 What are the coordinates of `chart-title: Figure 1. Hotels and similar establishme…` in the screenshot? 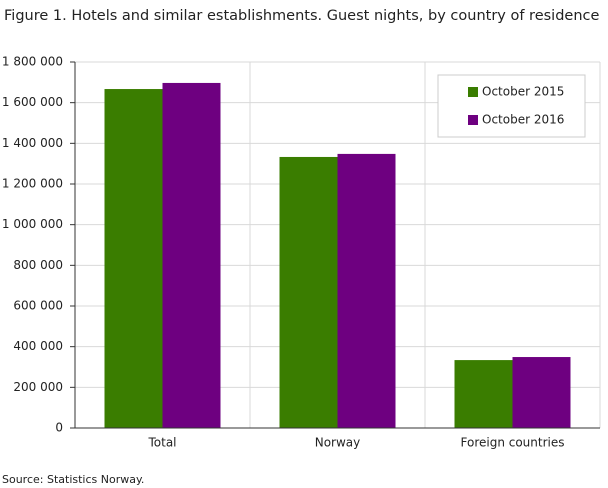 It's located at (301, 16).